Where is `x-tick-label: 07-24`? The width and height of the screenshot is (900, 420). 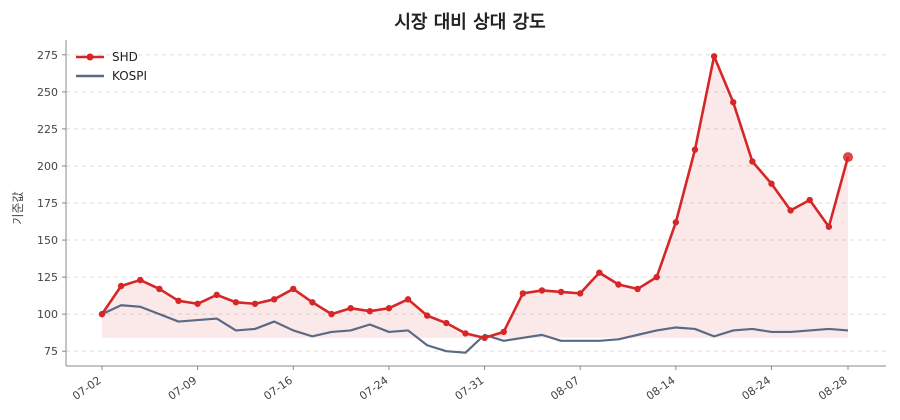
x-tick-label: 07-24 is located at coordinates (374, 388).